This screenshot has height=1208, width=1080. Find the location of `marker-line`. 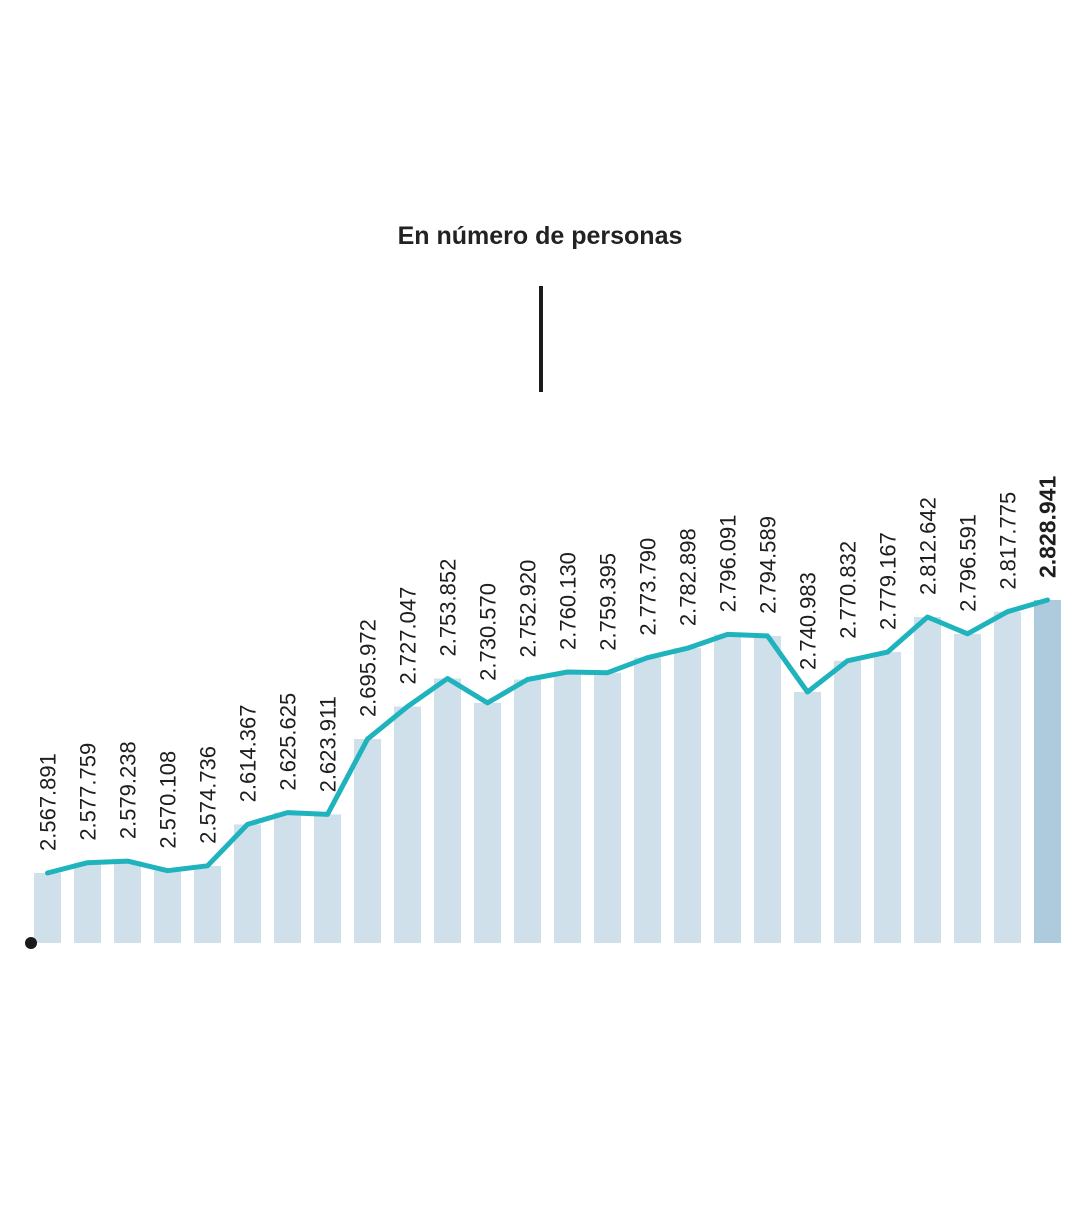

marker-line is located at coordinates (541, 339).